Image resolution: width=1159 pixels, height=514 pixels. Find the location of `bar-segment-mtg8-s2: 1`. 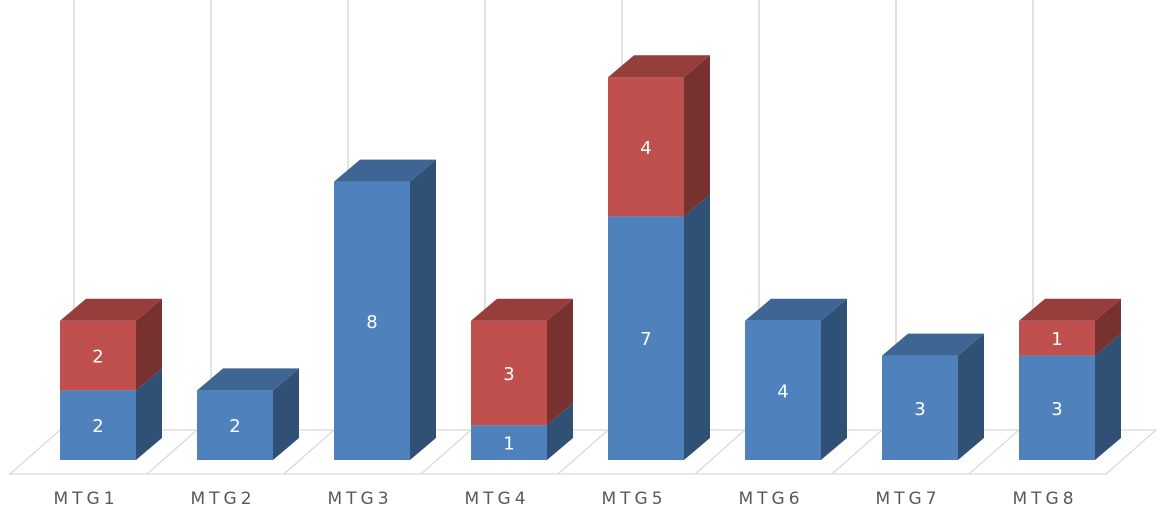

bar-segment-mtg8-s2: 1 is located at coordinates (1070, 327).